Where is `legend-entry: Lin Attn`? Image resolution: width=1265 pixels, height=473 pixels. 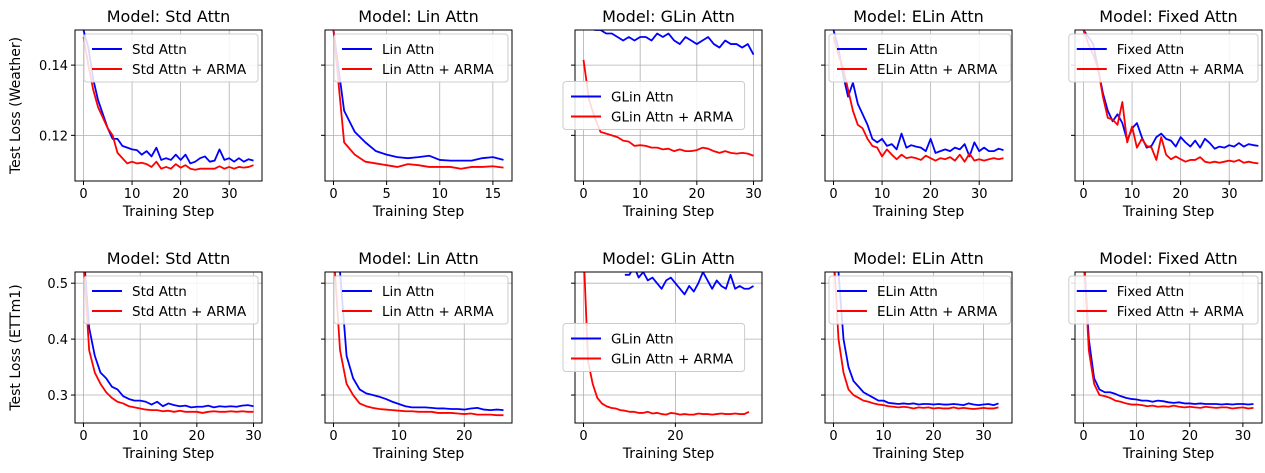 legend-entry: Lin Attn is located at coordinates (408, 50).